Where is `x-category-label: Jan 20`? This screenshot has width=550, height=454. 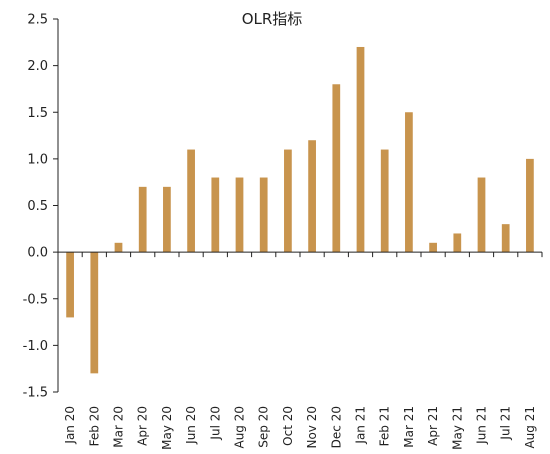
x-category-label: Jan 20 is located at coordinates (70, 425).